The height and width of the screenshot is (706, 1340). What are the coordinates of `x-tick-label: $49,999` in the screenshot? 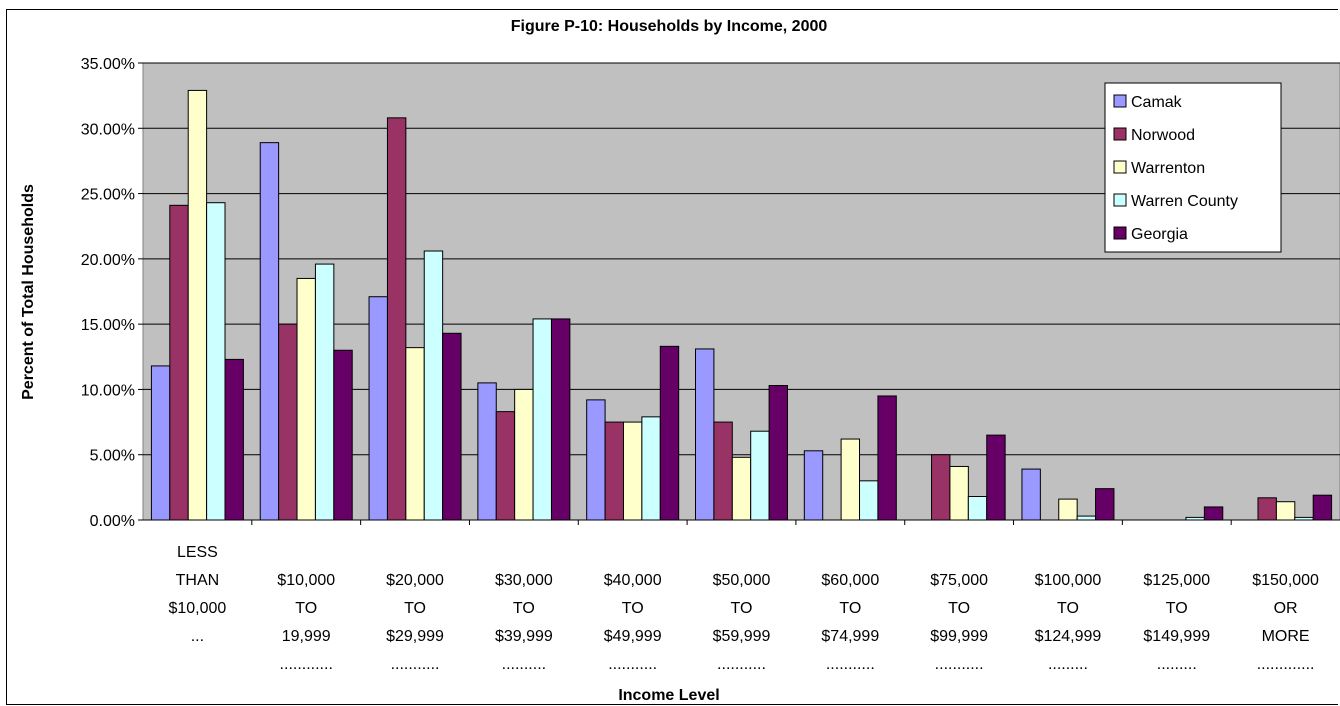 It's located at (633, 636).